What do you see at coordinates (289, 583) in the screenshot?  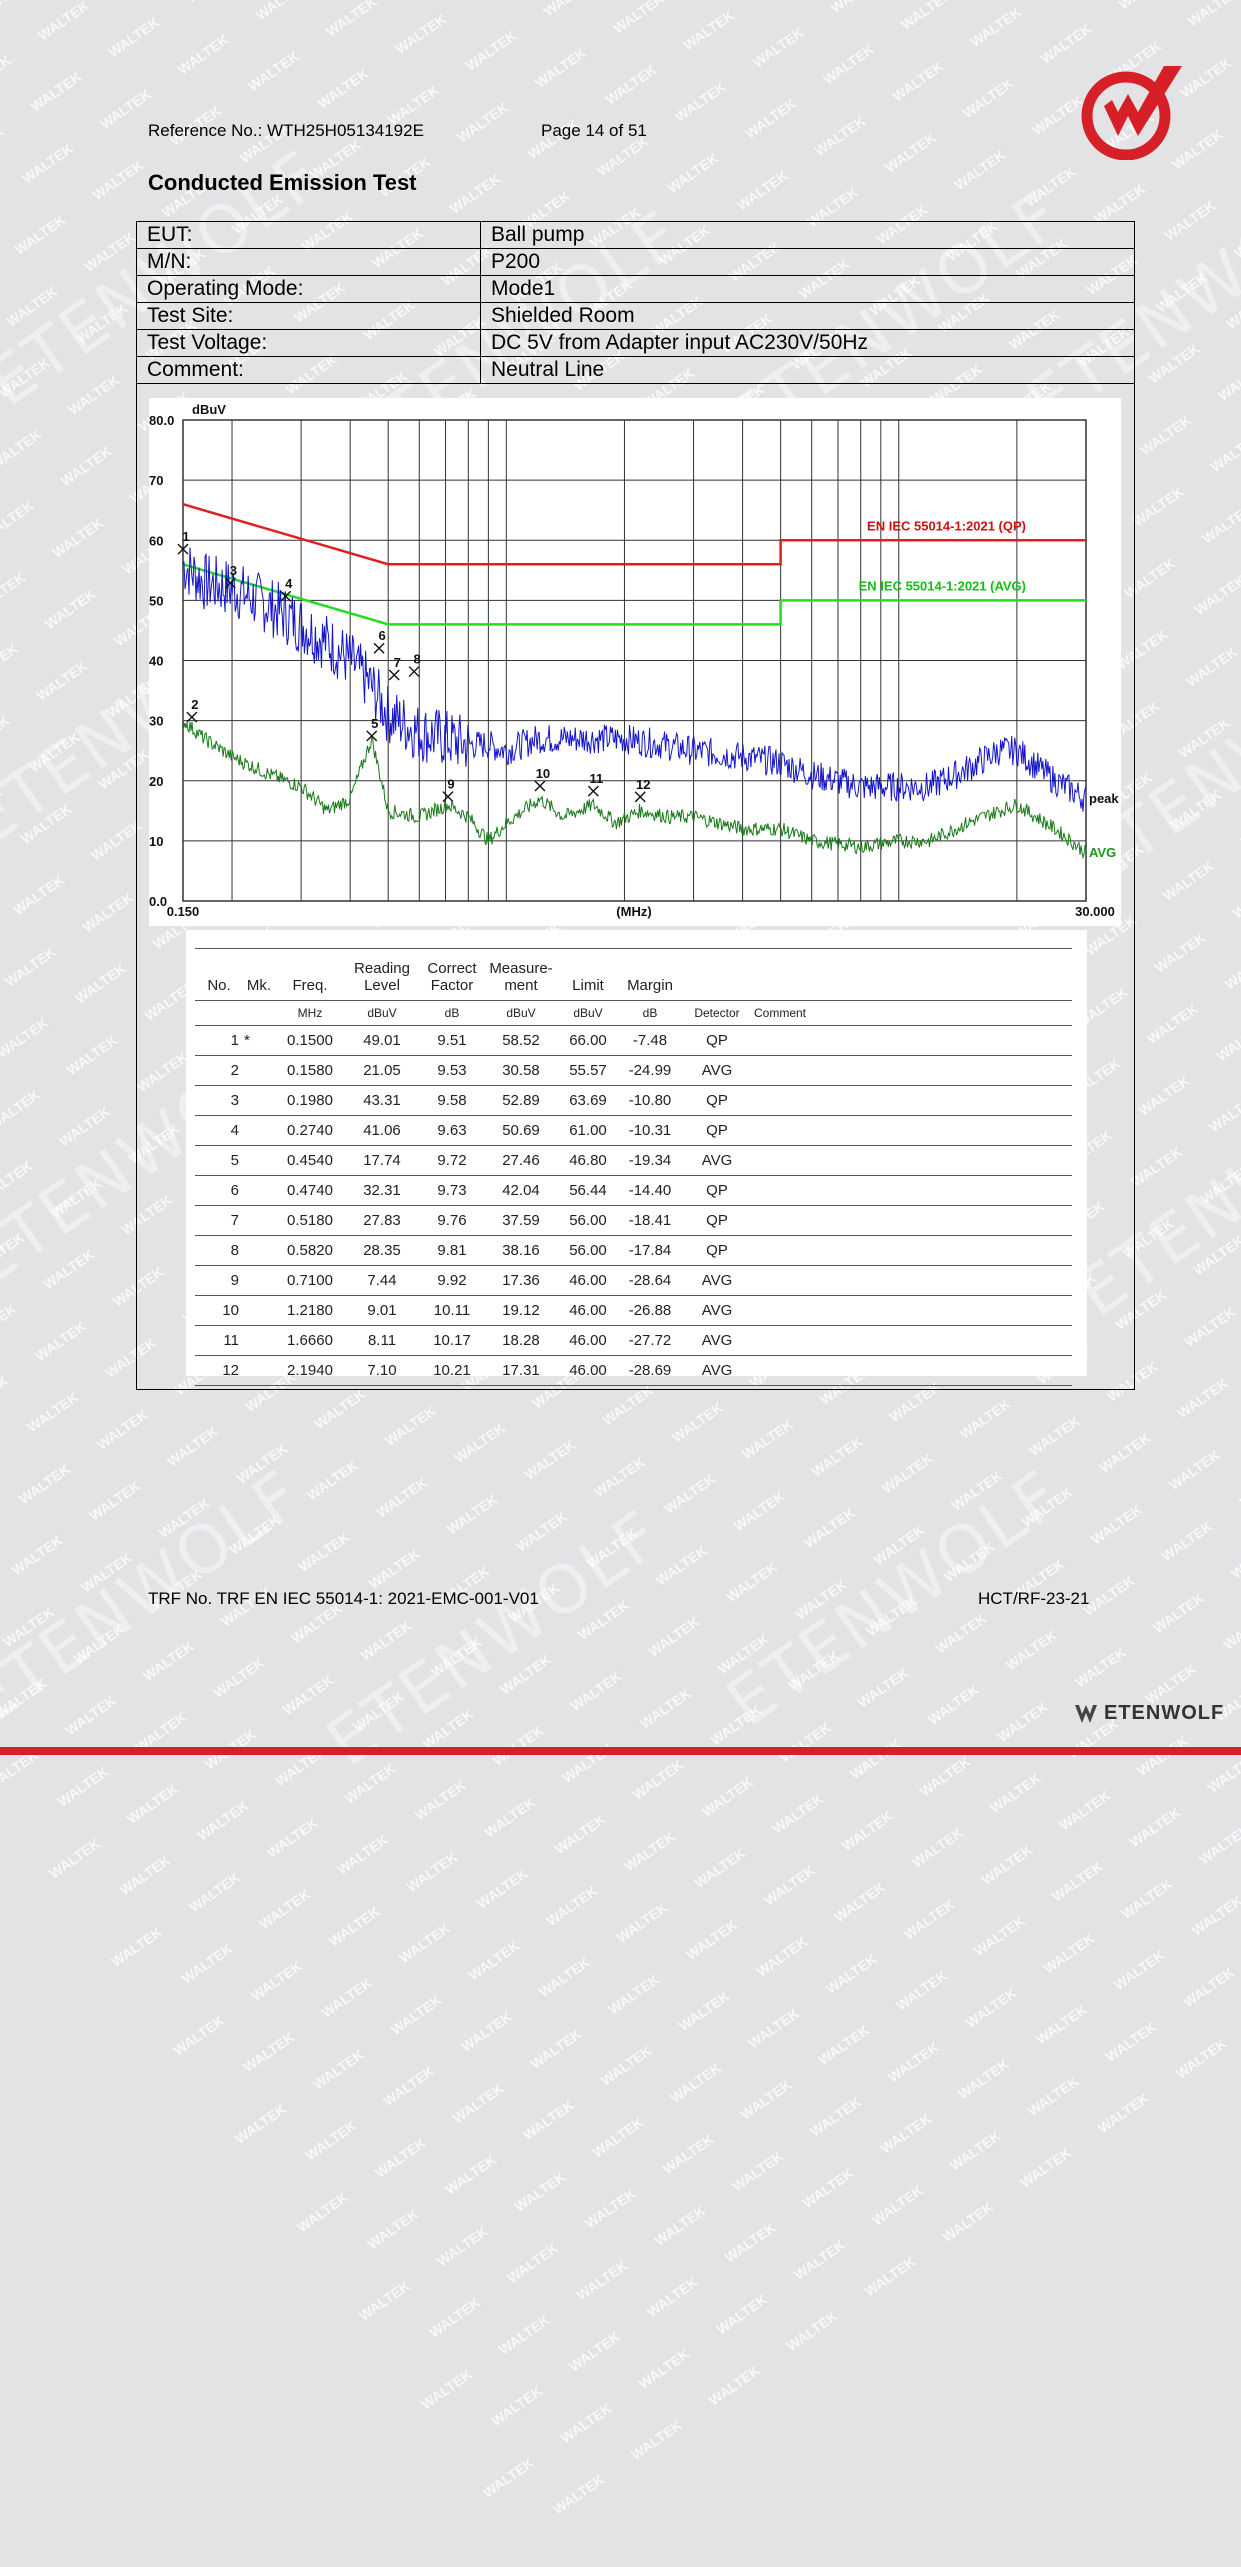 I see `data-point-label: 4` at bounding box center [289, 583].